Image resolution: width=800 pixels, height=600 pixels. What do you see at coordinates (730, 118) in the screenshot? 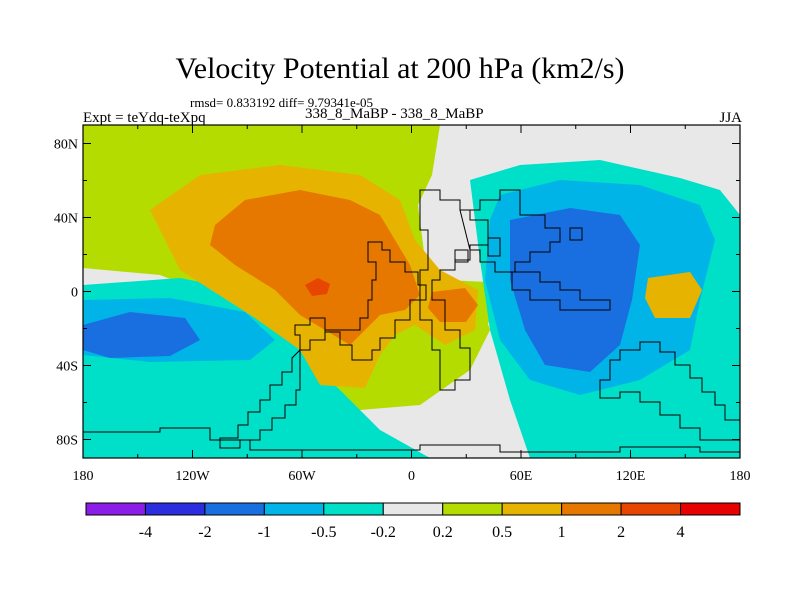
I see `season-label: JJA` at bounding box center [730, 118].